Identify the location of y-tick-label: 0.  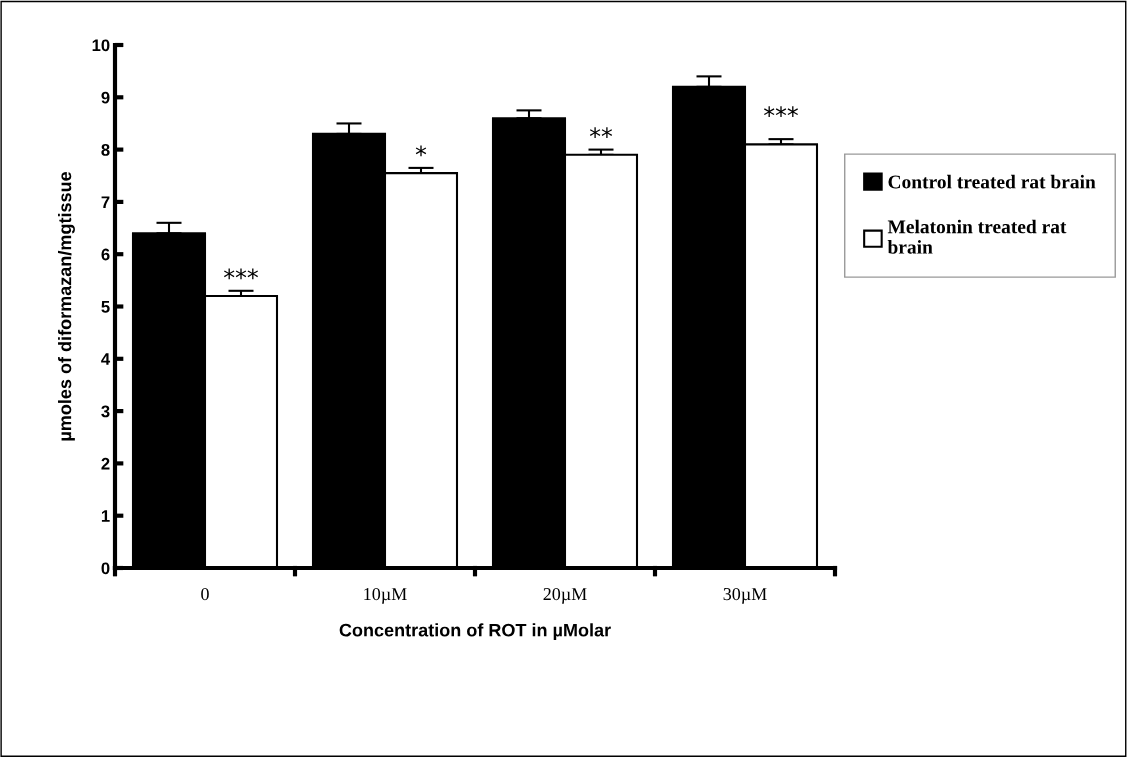
(105, 568).